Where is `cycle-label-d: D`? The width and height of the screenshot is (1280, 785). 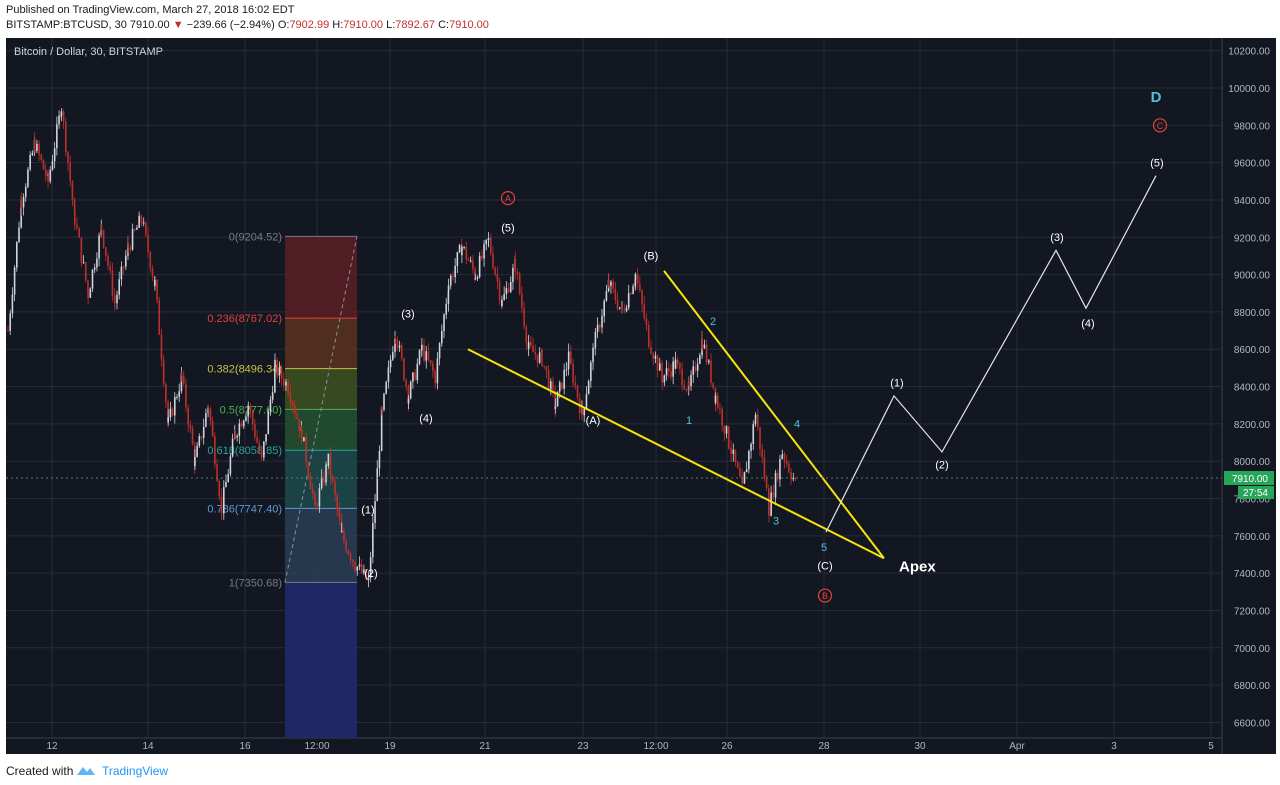
cycle-label-d: D is located at coordinates (1156, 97).